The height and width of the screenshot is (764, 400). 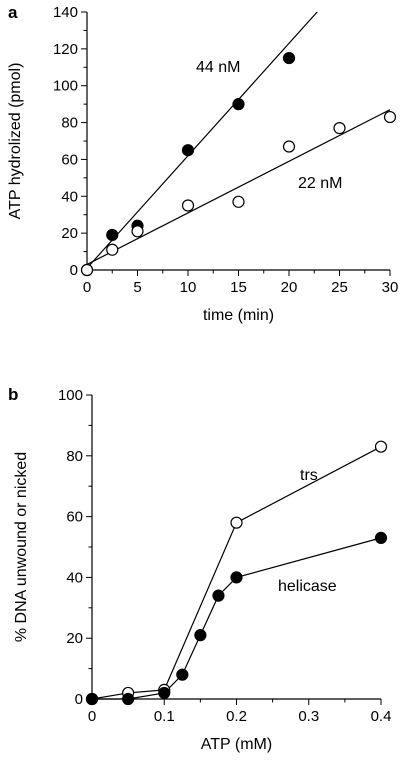 I want to click on panel-b-x-axis-label: ATP (mM), so click(x=236, y=744).